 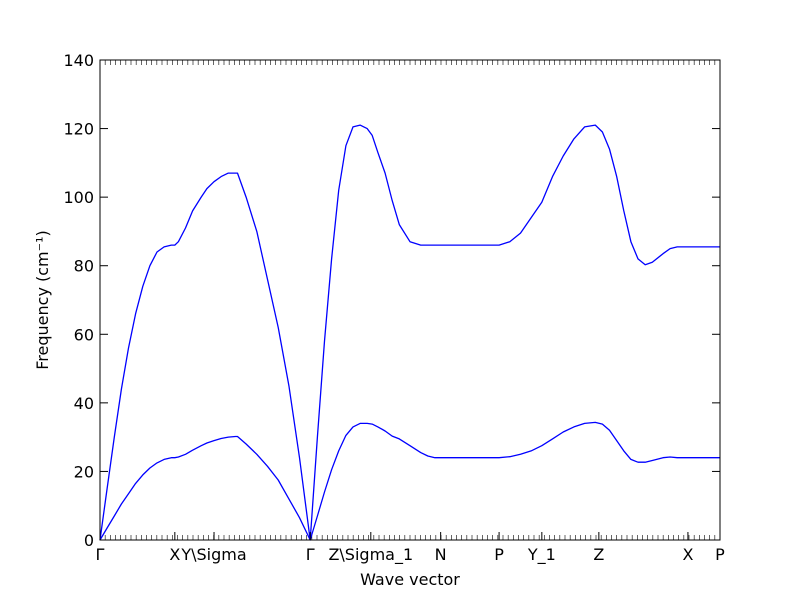 I want to click on y-tick-label: 140, so click(x=78, y=60).